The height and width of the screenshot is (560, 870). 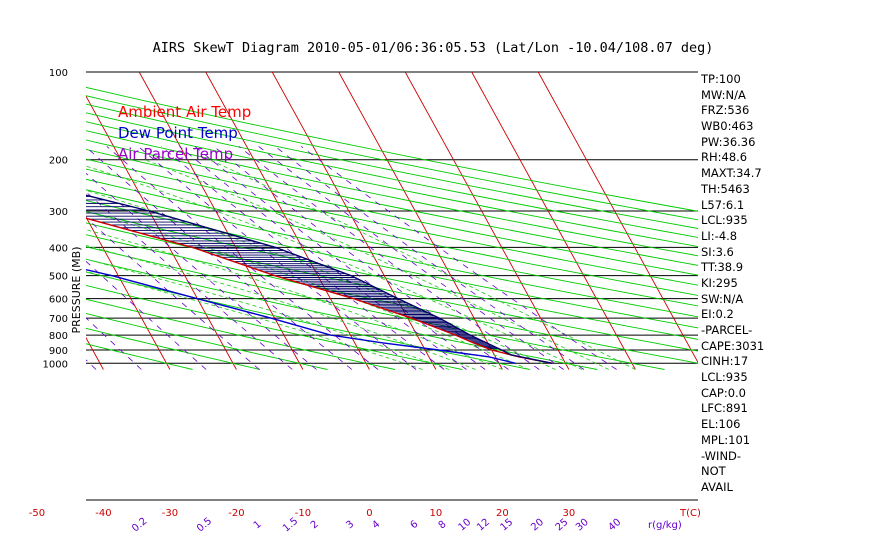 I want to click on index-item: EI:0.2, so click(x=717, y=314).